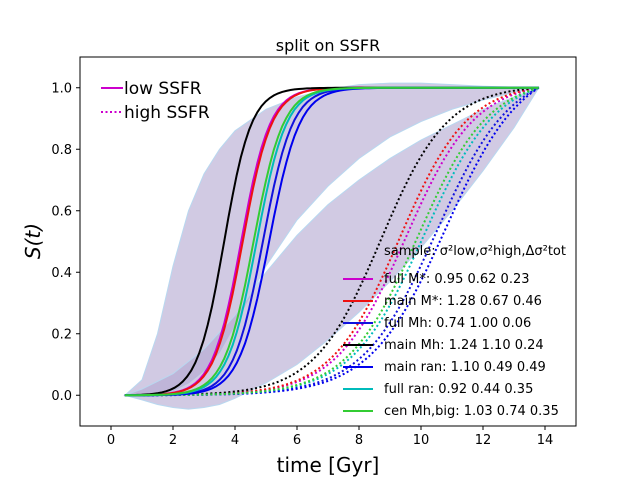 The width and height of the screenshot is (640, 480). Describe the element at coordinates (33, 241) in the screenshot. I see `y-axis-label: S(t)` at that location.